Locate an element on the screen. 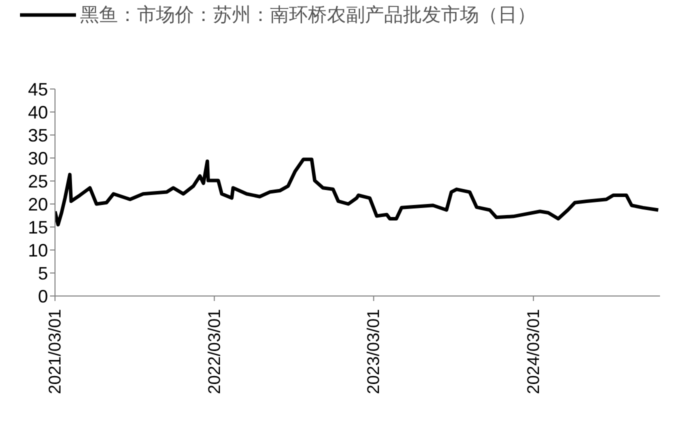 The image size is (675, 429). x-tick-label: 2022/03/01 is located at coordinates (214, 351).